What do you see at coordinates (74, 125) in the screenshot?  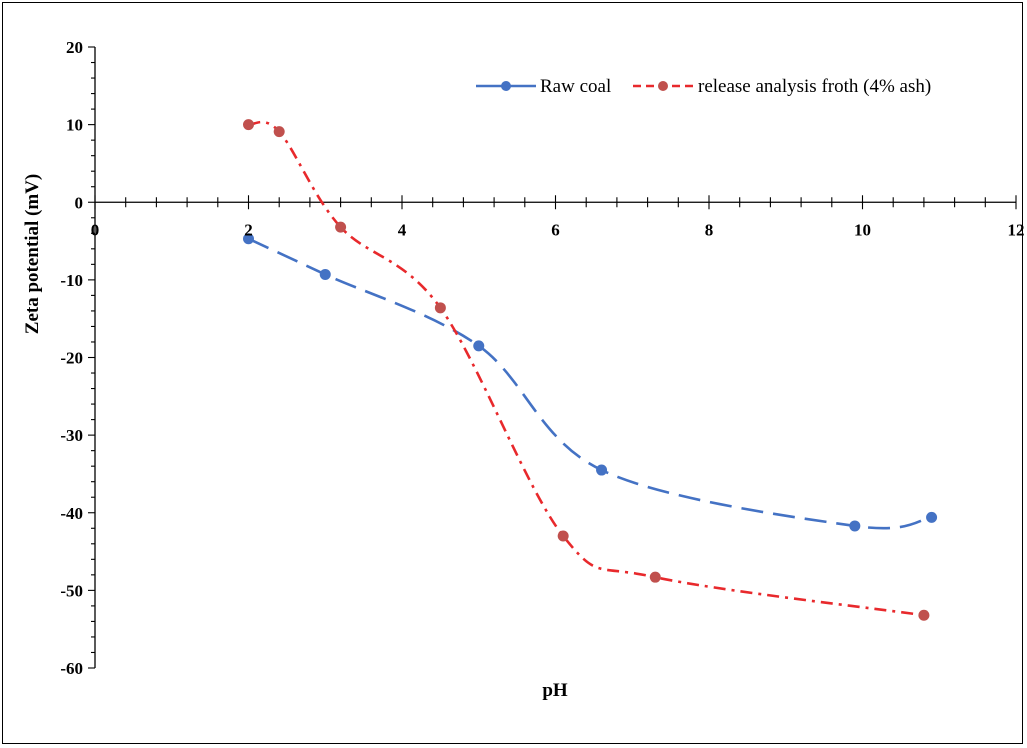 I see `y-tick-label: 10` at bounding box center [74, 125].